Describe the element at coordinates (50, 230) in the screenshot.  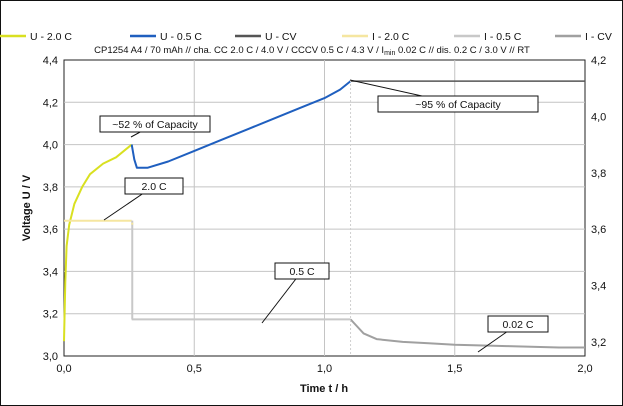
I see `y-left-tick-label: 3,6` at that location.